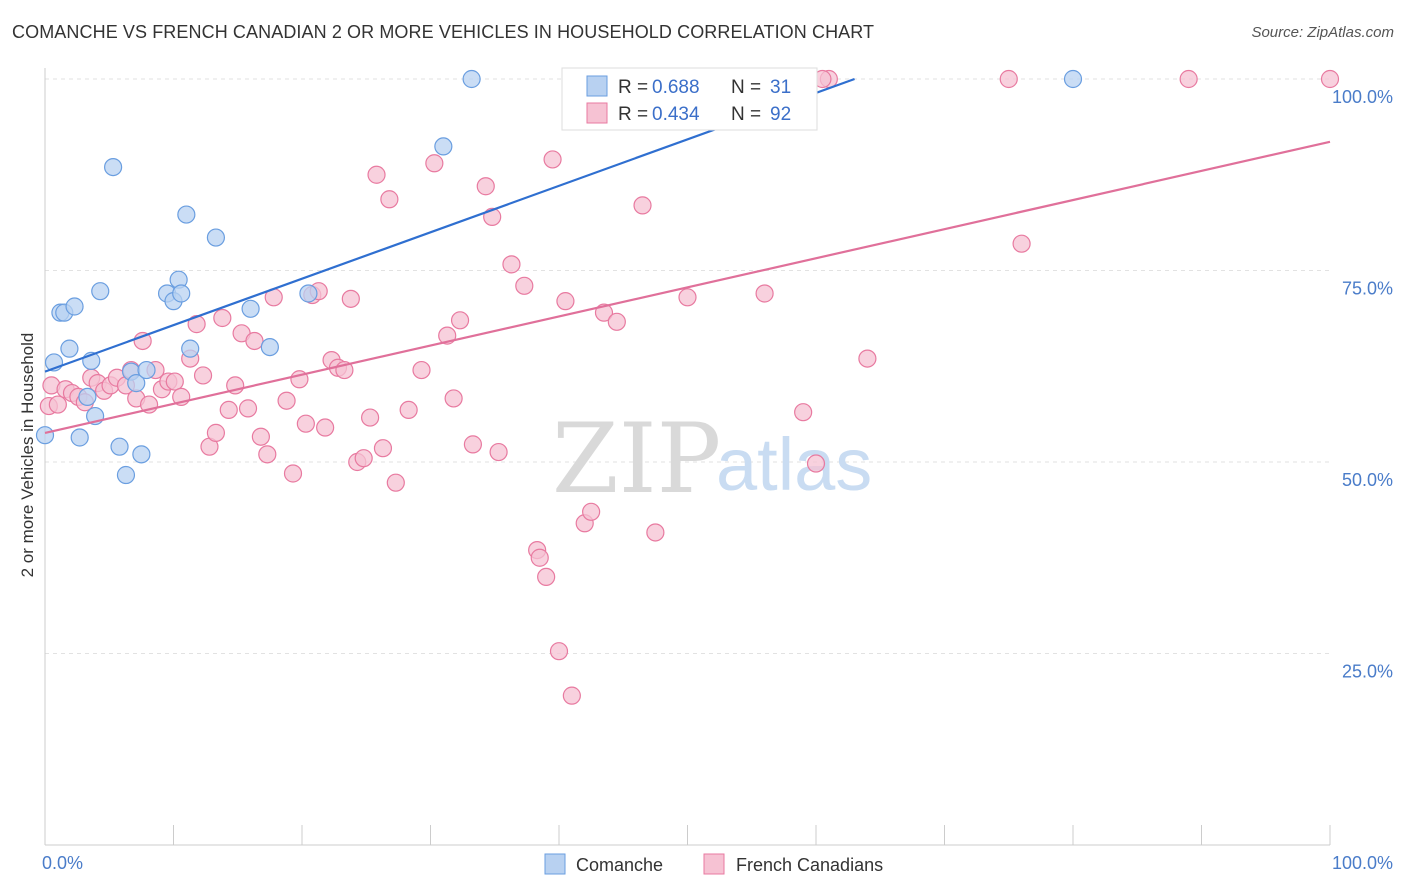 Image resolution: width=1406 pixels, height=892 pixels. What do you see at coordinates (619, 865) in the screenshot?
I see `bottom-legend-comanche: Comanche` at bounding box center [619, 865].